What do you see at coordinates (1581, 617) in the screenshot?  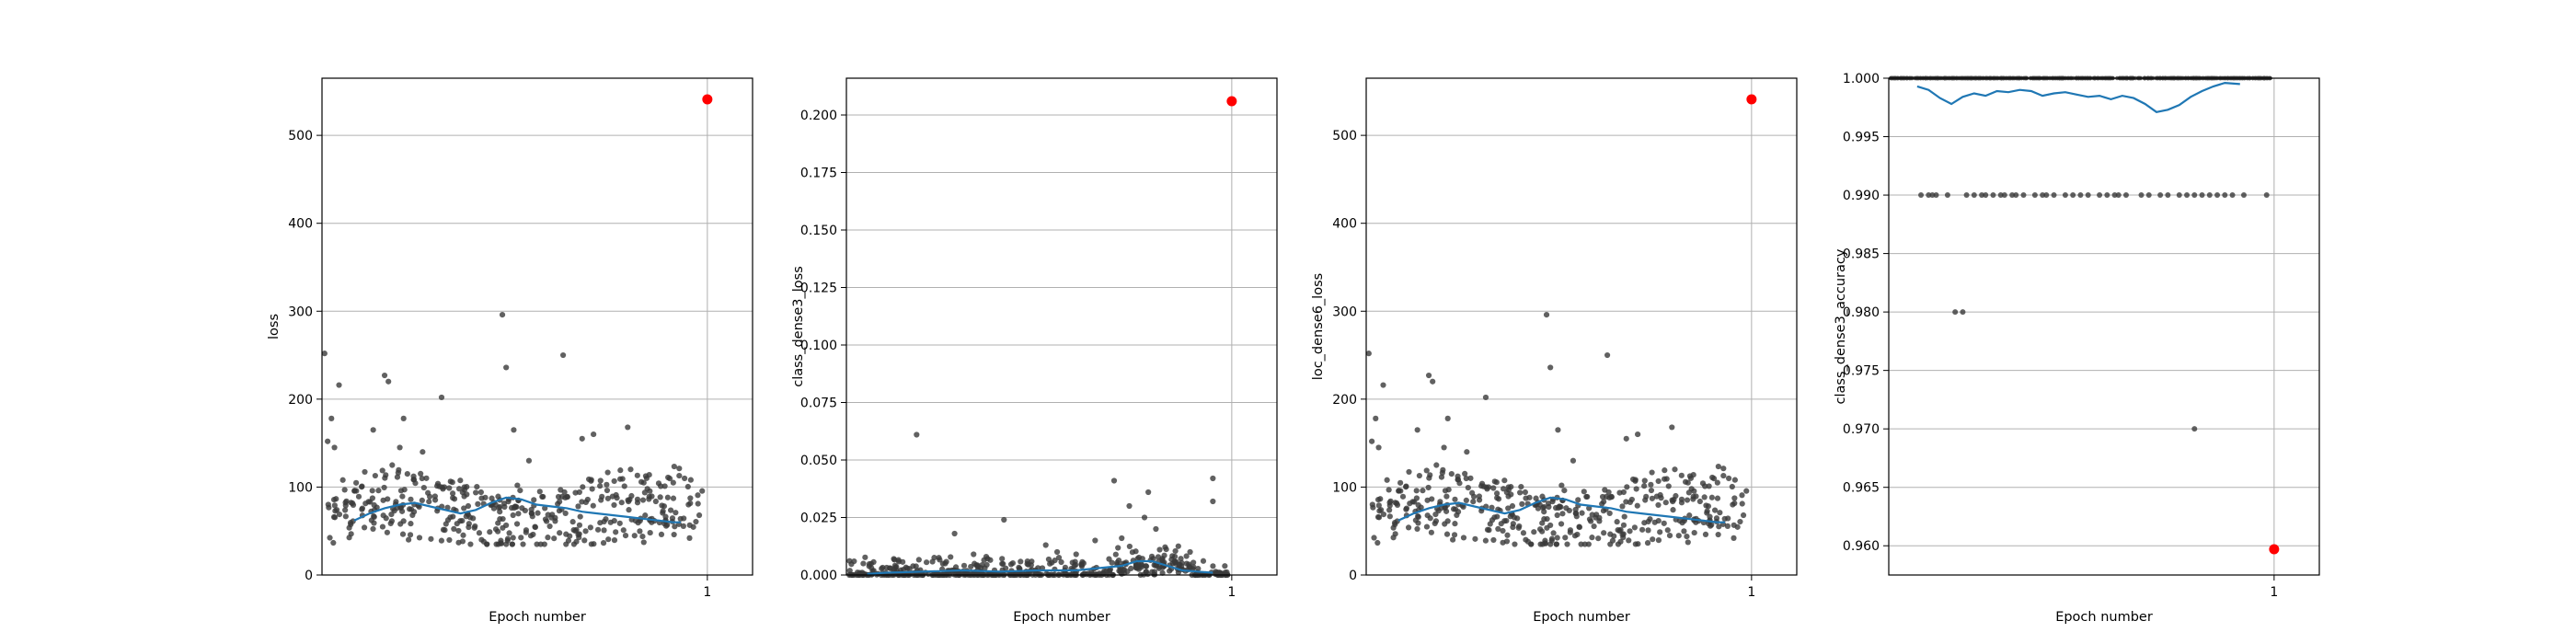 I see `x-axis-label: Epoch number` at bounding box center [1581, 617].